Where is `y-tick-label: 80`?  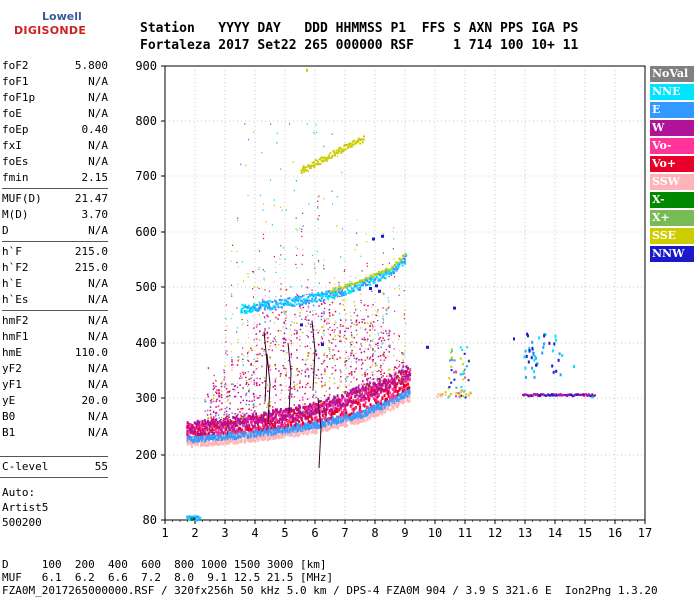 y-tick-label: 80 is located at coordinates (150, 520).